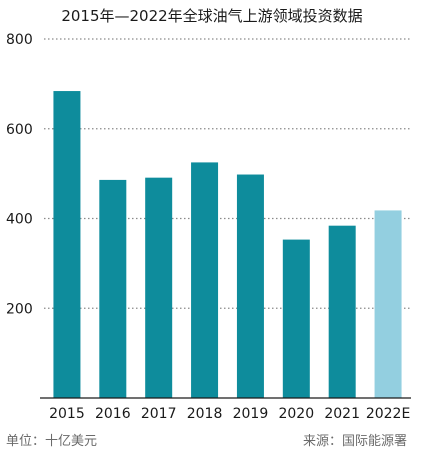  I want to click on bar-2022E, so click(388, 304).